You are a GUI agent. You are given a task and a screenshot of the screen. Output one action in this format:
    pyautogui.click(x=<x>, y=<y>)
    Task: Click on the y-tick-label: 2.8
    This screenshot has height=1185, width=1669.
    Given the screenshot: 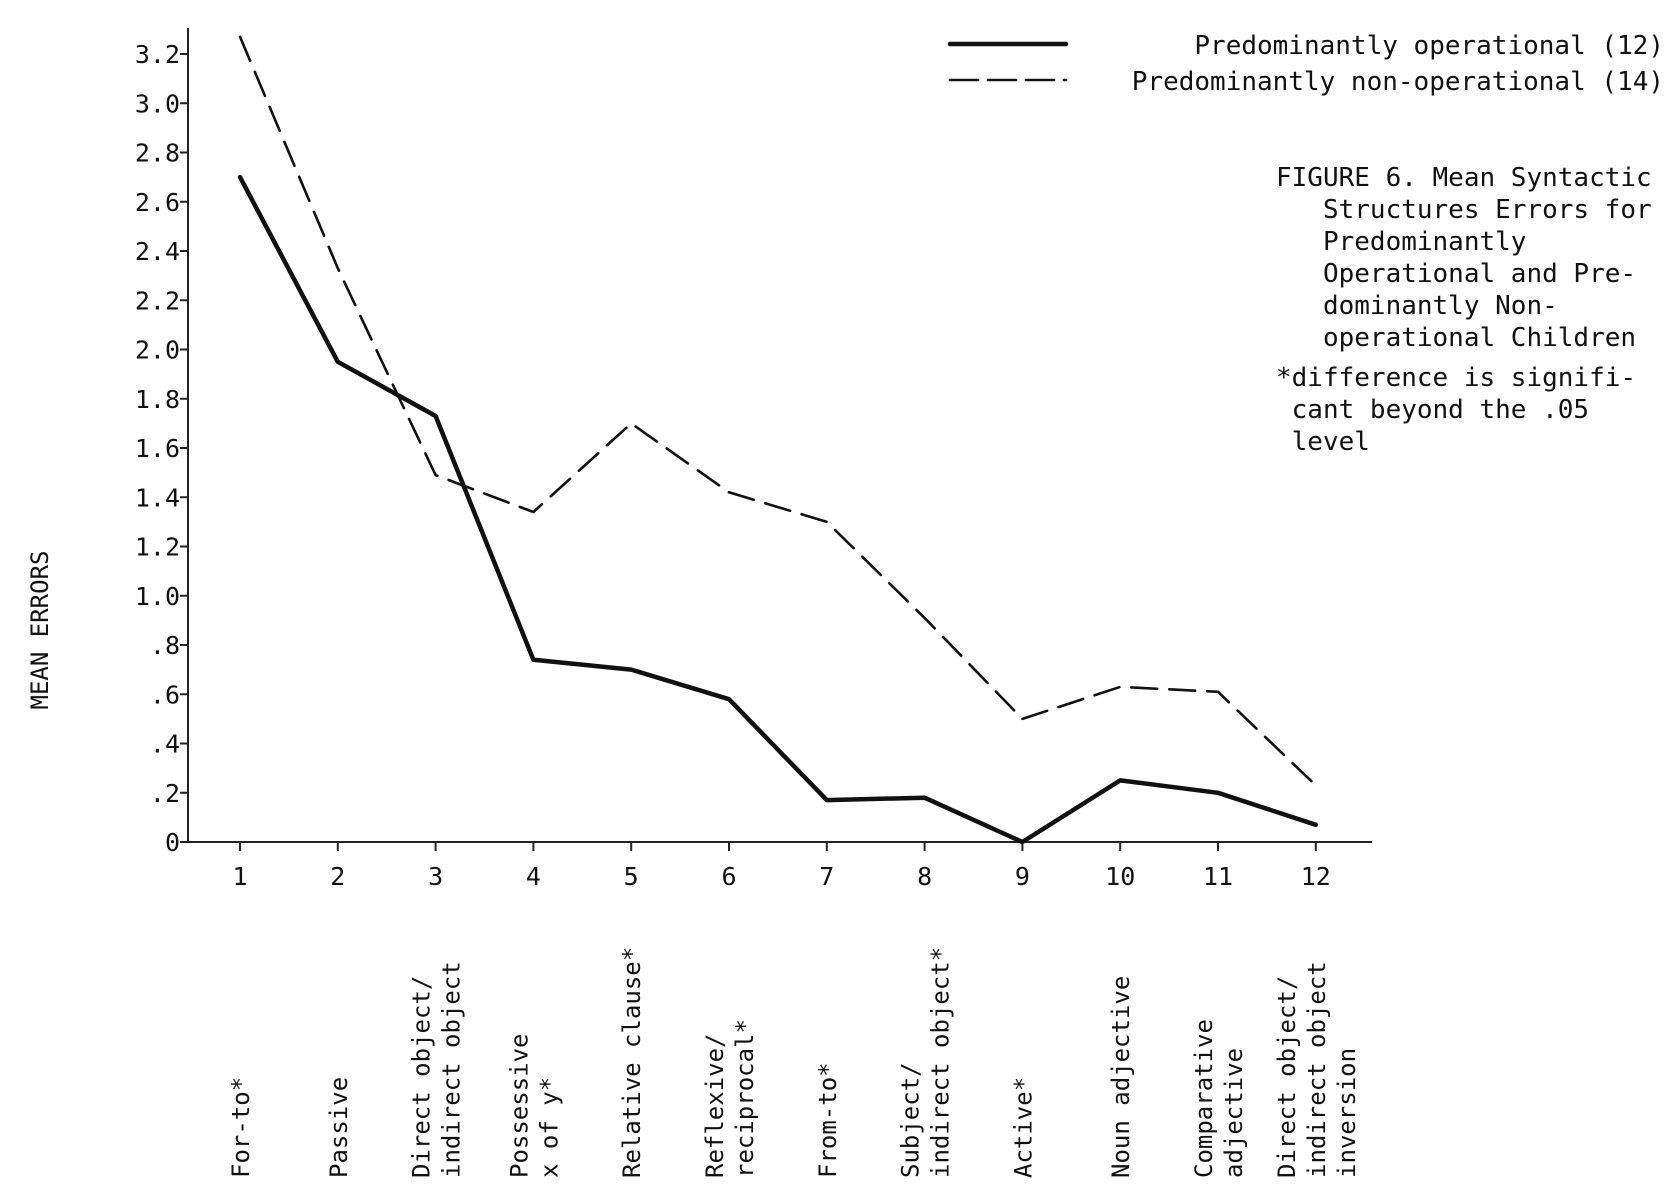 What is the action you would take?
    pyautogui.click(x=157, y=153)
    